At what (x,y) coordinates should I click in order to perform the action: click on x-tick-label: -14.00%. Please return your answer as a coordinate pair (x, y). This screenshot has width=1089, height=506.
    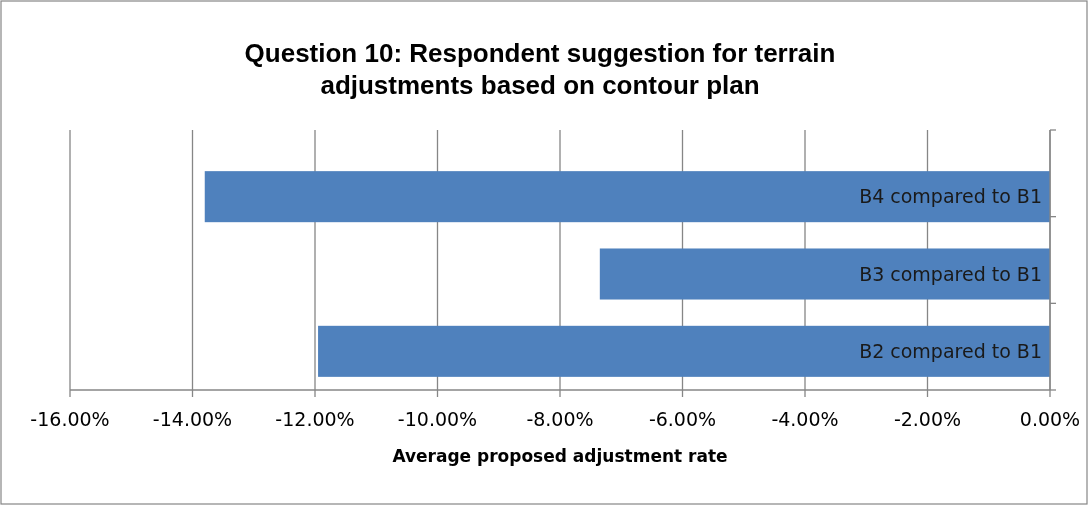
    Looking at the image, I should click on (192, 419).